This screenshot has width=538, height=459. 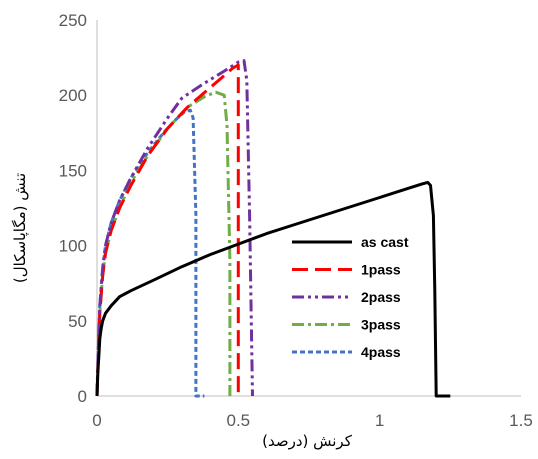 What do you see at coordinates (73, 246) in the screenshot?
I see `y-tick-label: 100` at bounding box center [73, 246].